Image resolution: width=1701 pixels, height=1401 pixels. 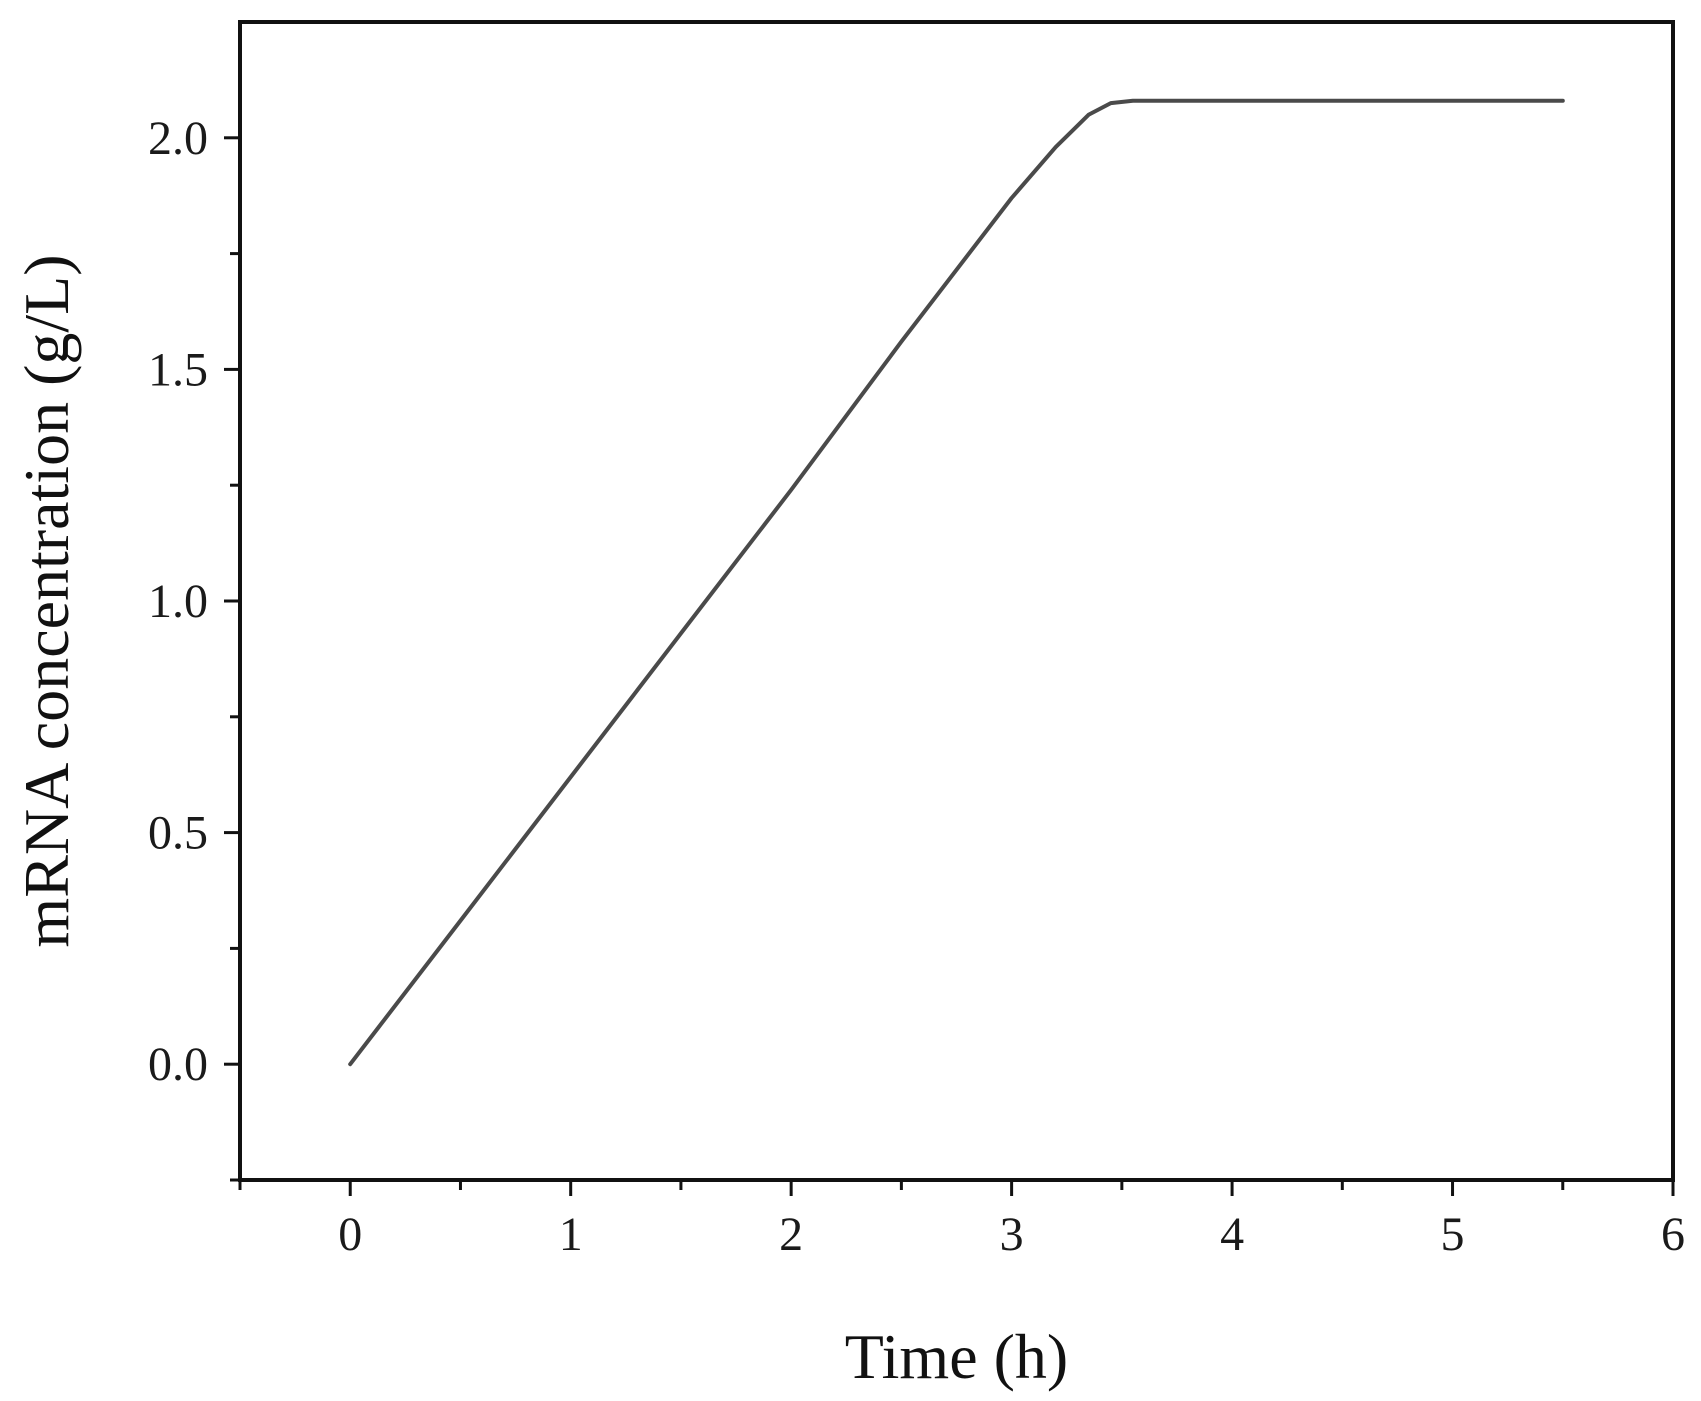 What do you see at coordinates (178, 1064) in the screenshot?
I see `y-tick-label: 0.0` at bounding box center [178, 1064].